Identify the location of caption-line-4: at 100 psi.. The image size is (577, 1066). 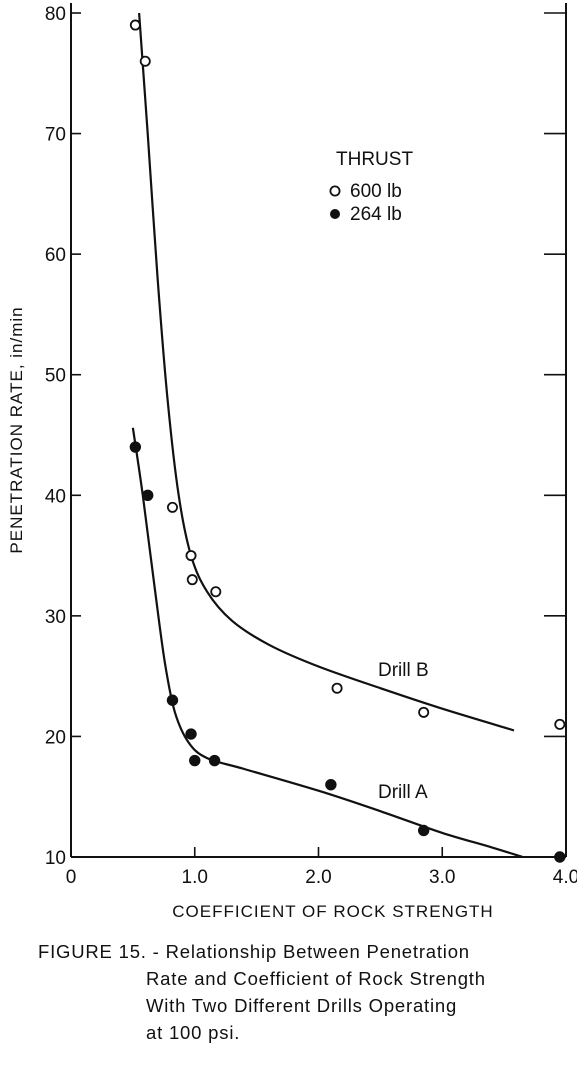
(193, 1032).